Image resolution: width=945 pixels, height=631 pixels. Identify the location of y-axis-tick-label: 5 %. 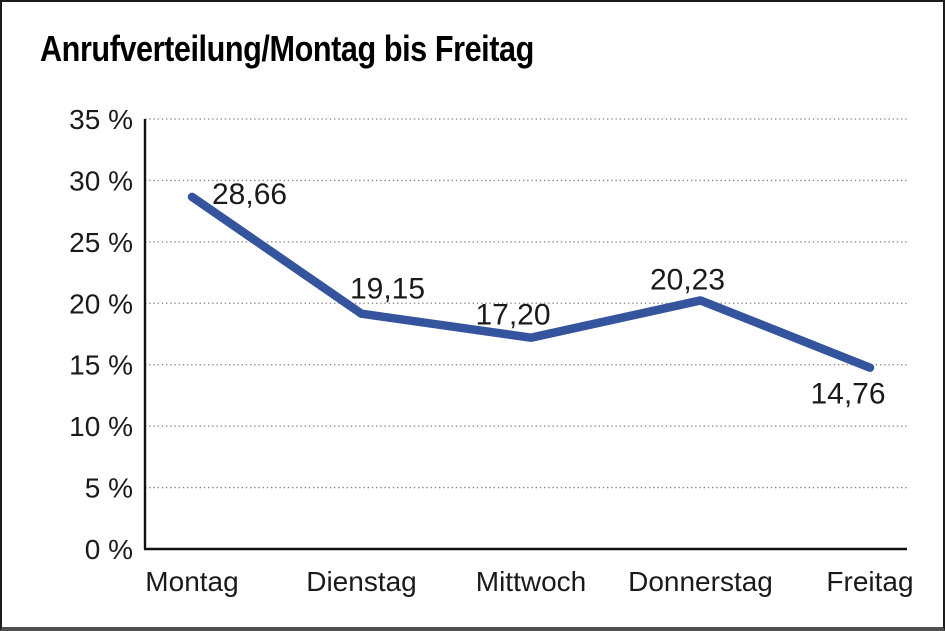
(109, 488).